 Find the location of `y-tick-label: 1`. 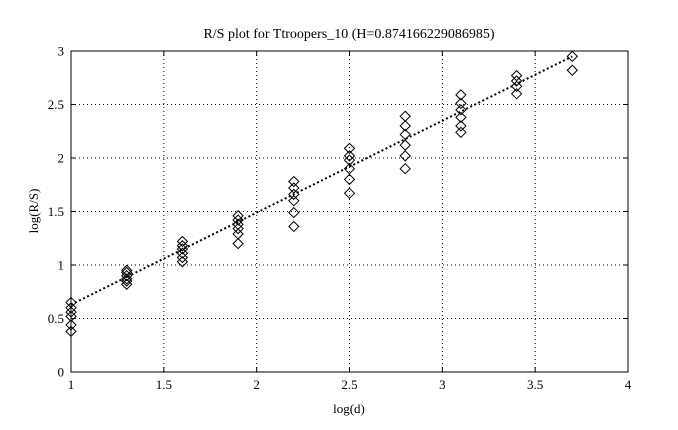

y-tick-label: 1 is located at coordinates (61, 265).